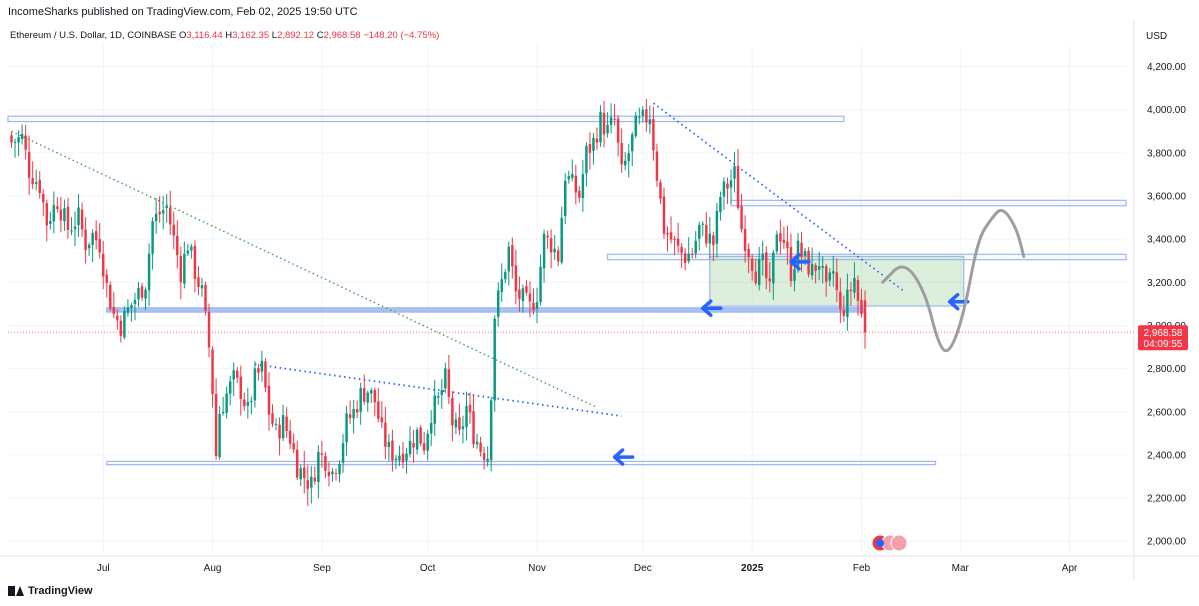 The width and height of the screenshot is (1199, 606). What do you see at coordinates (1157, 36) in the screenshot?
I see `currency-label: USD` at bounding box center [1157, 36].